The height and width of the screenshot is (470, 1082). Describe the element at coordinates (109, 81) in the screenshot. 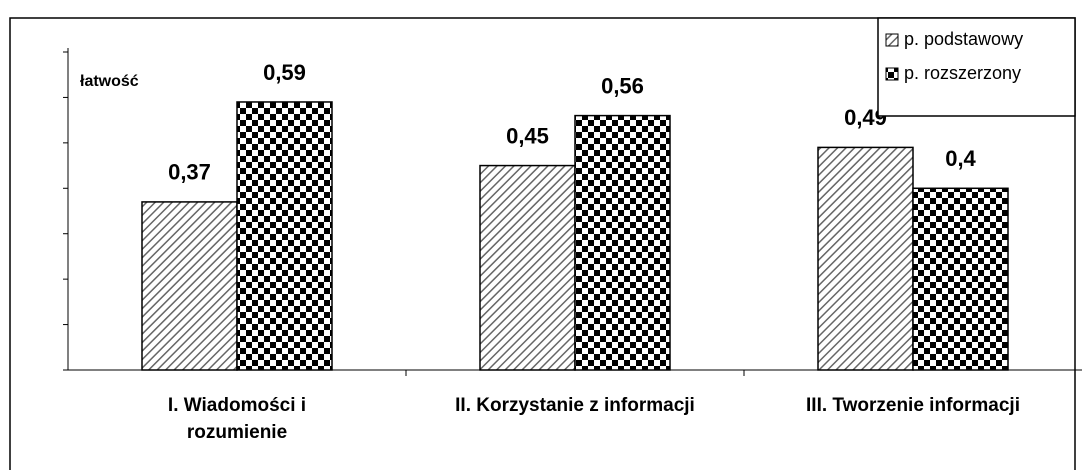

I see `y-axis-label: łatwość` at that location.